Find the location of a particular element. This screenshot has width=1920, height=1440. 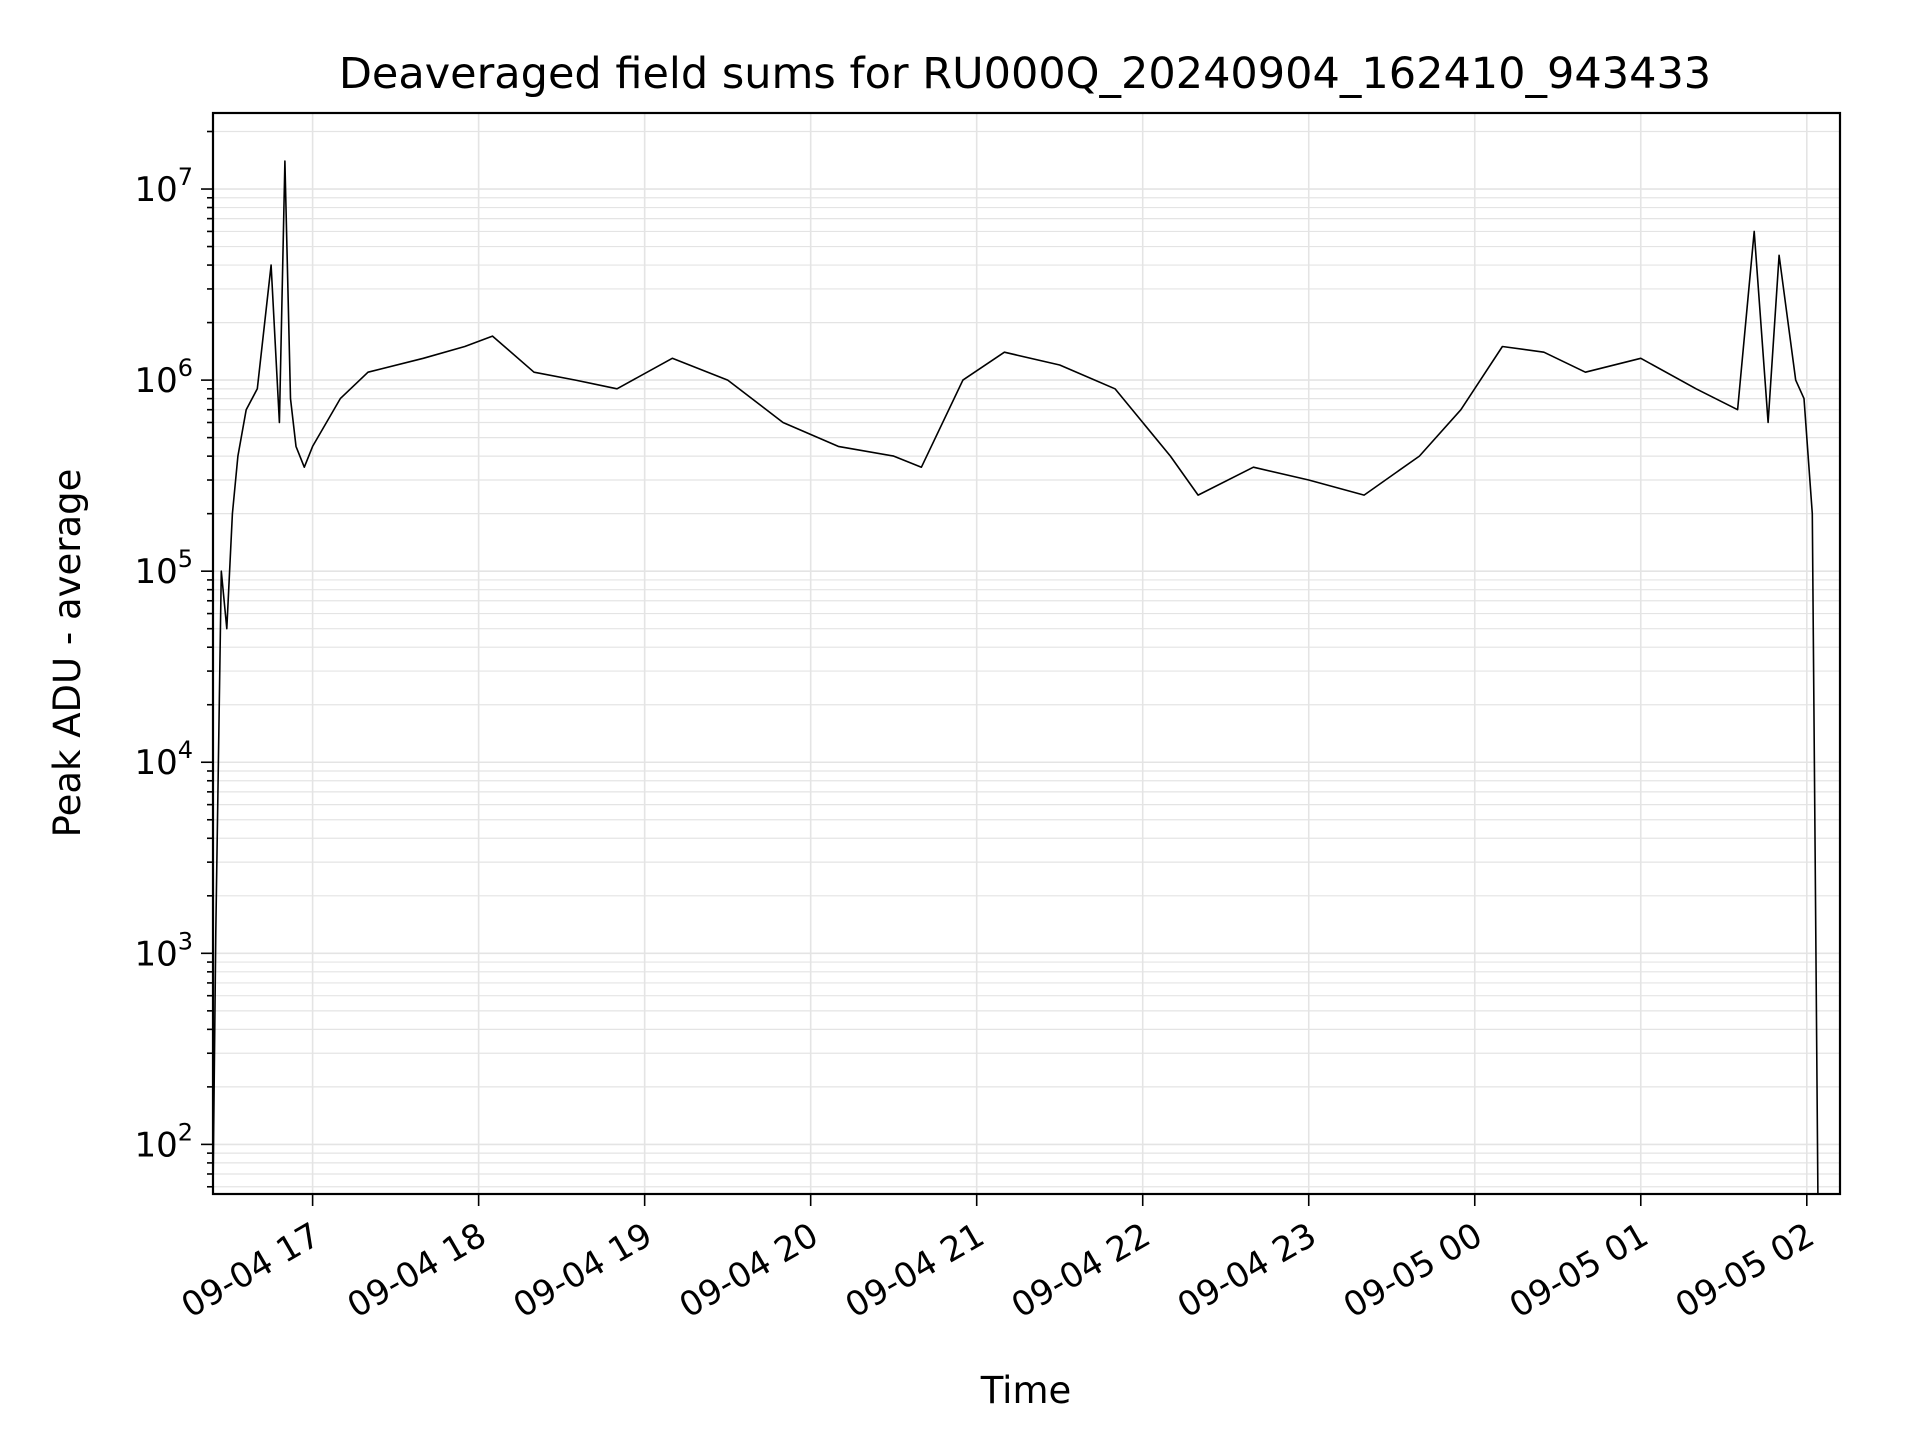

y-tick-label: 10³ is located at coordinates (163, 950).